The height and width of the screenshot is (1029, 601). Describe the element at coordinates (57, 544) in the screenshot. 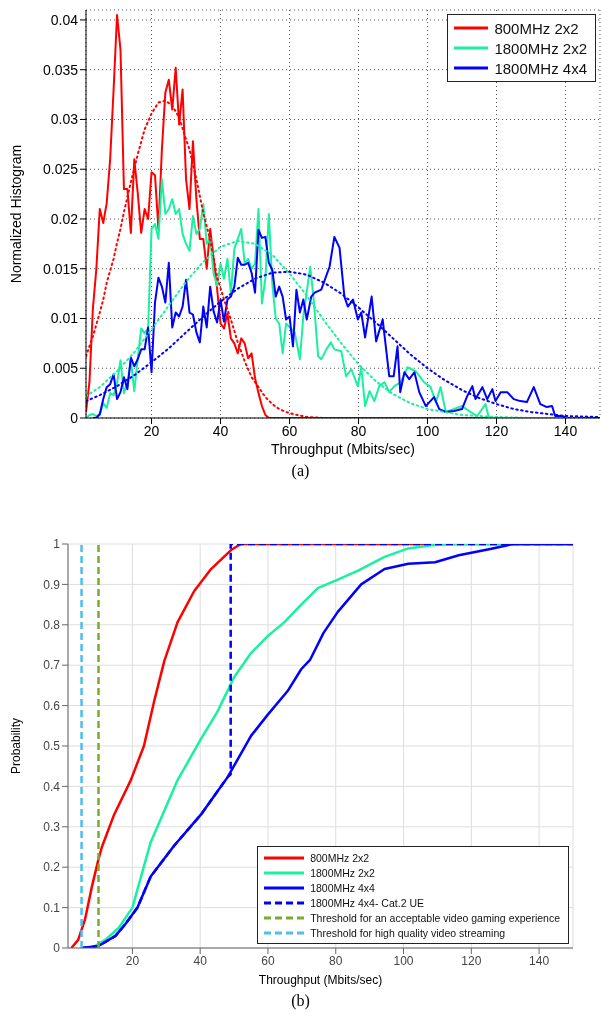

I see `y-tick-label: 1` at that location.